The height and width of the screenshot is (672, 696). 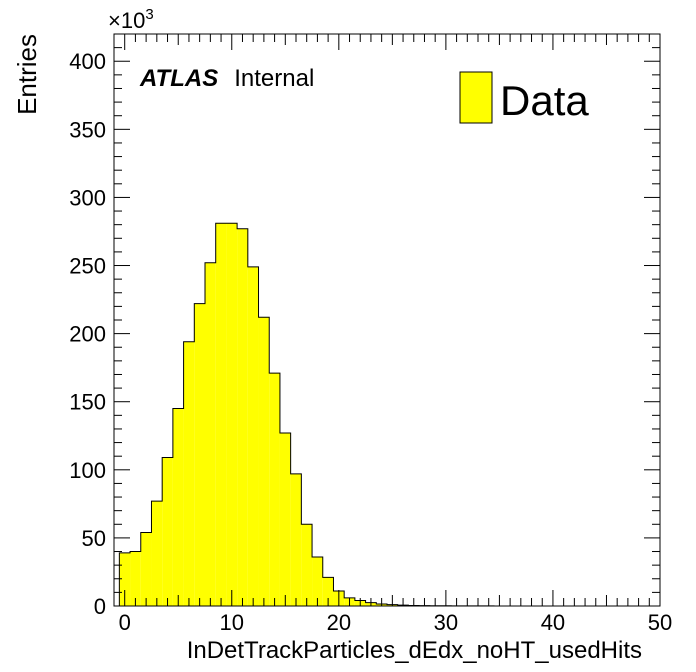 I want to click on y-tick-label: 50, so click(x=94, y=538).